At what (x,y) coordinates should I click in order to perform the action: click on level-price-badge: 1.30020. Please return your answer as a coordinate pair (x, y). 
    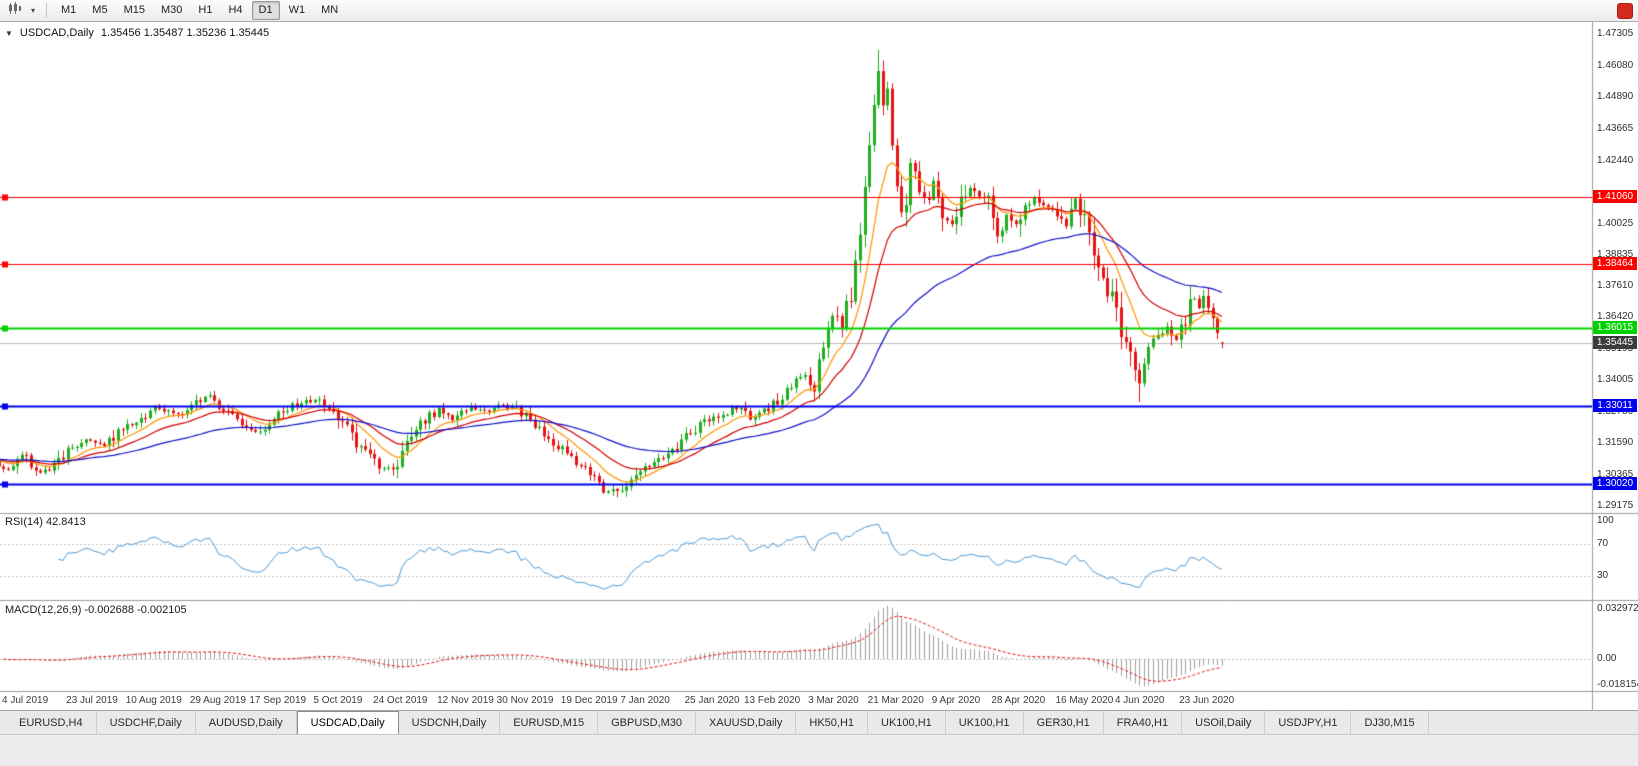
    Looking at the image, I should click on (1615, 483).